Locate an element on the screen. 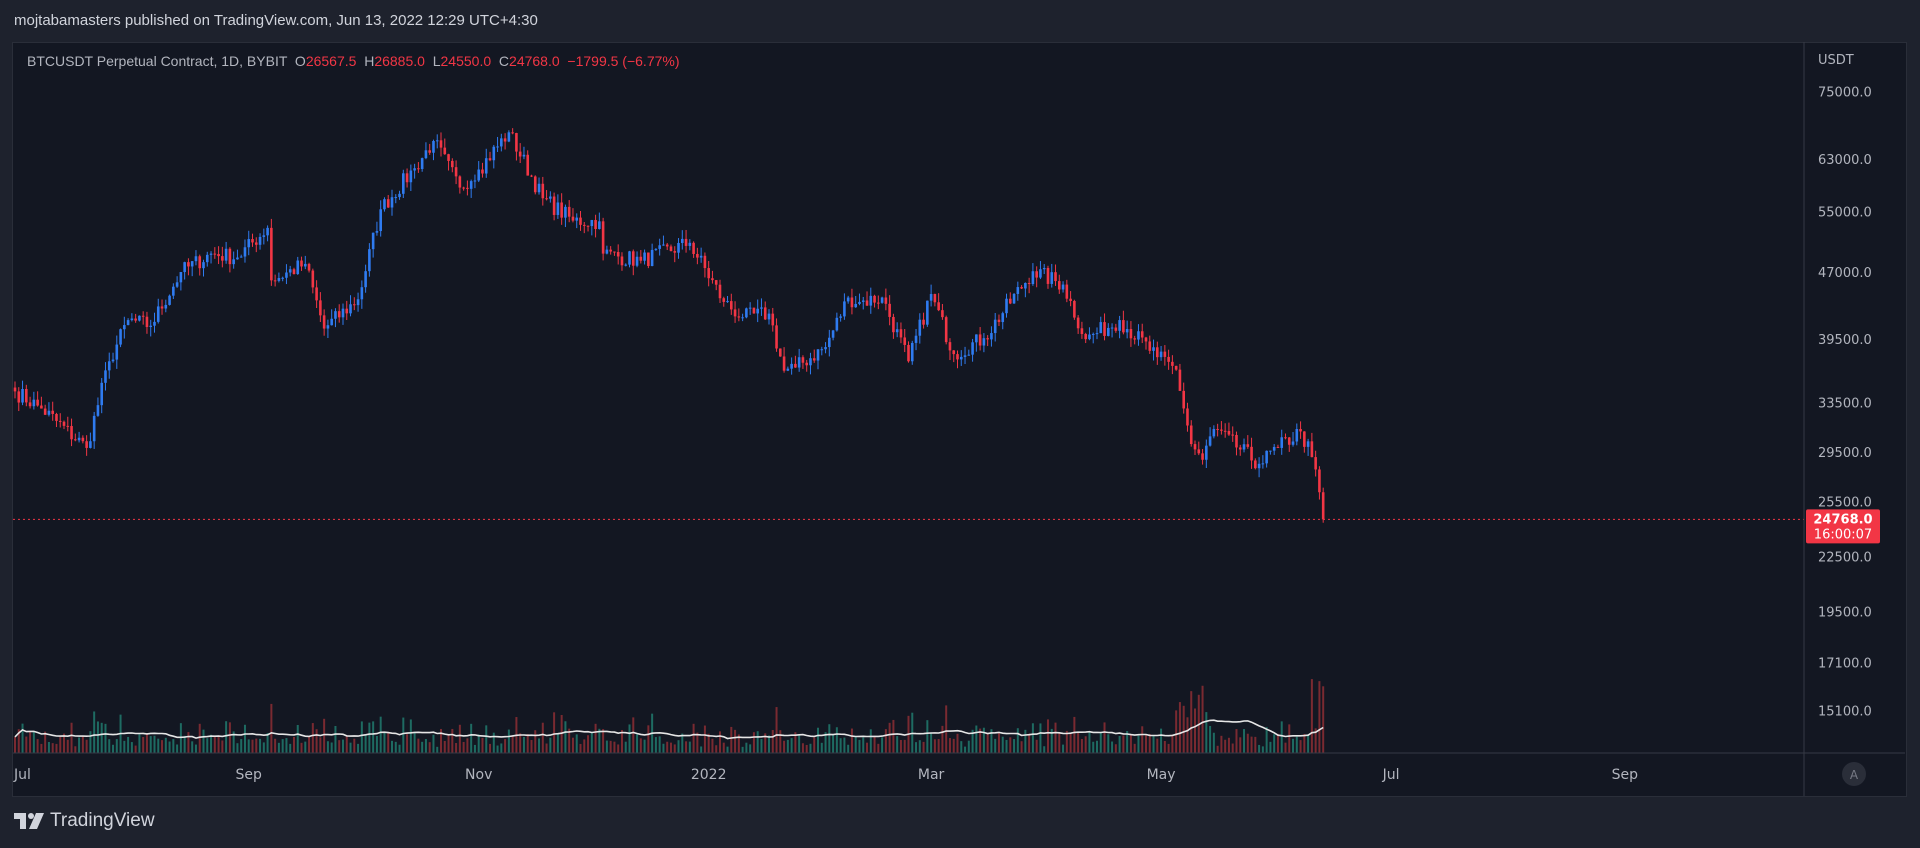  tradingview-brand: TradingView is located at coordinates (84, 821).